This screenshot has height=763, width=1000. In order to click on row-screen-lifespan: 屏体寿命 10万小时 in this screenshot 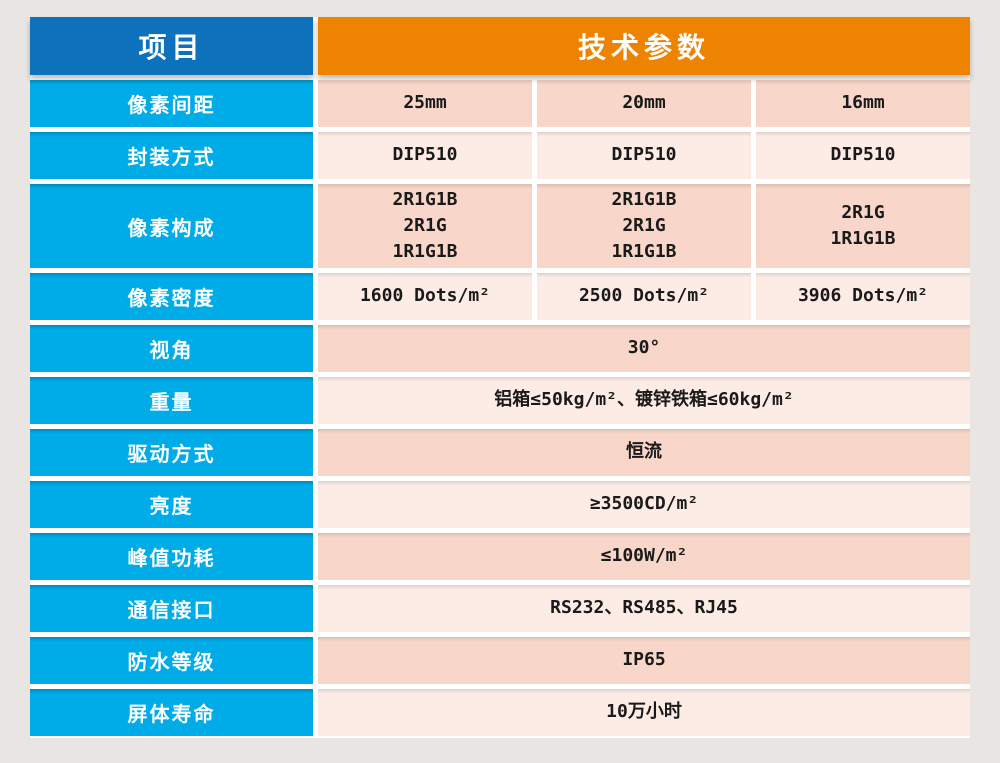, I will do `click(500, 712)`.